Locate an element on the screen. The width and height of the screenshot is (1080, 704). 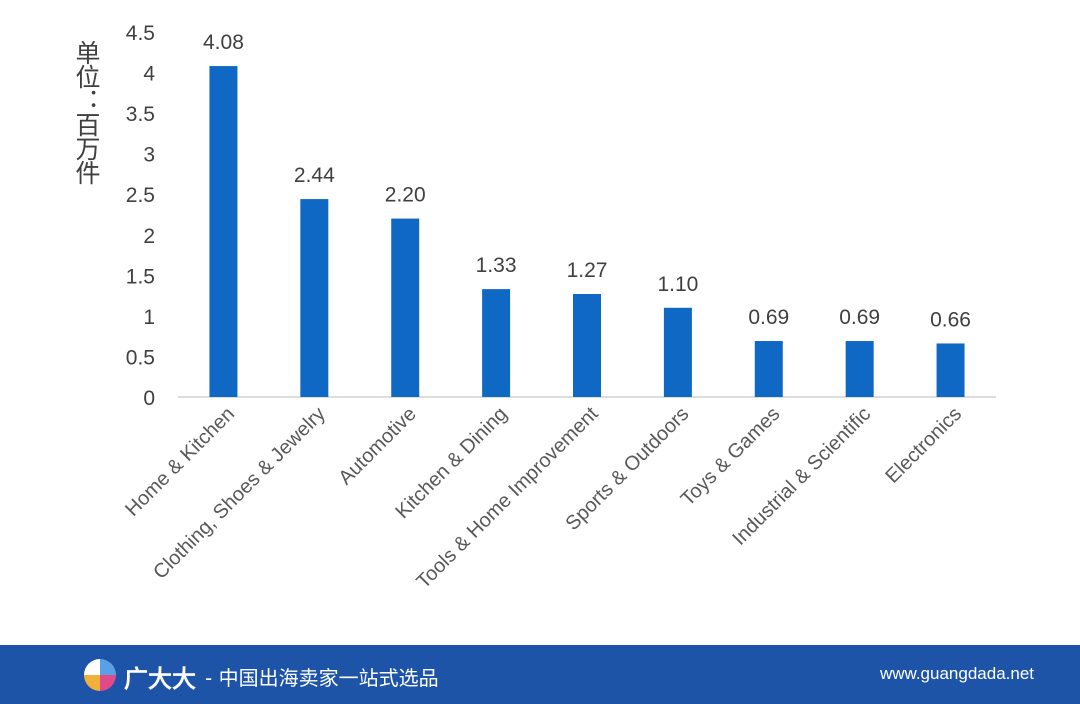
footer-tagline: - 中国出海卖家一站式选品 is located at coordinates (322, 678).